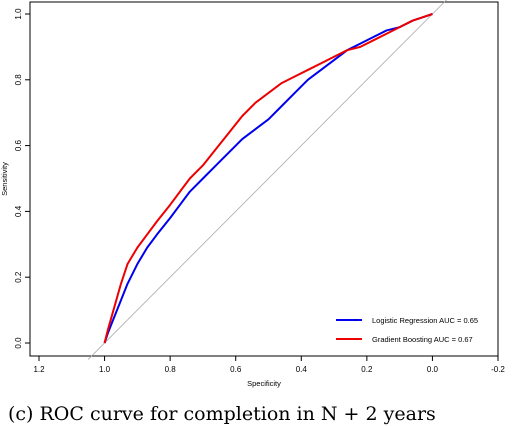 The height and width of the screenshot is (426, 516). What do you see at coordinates (236, 369) in the screenshot?
I see `x-tick-label: 0.6` at bounding box center [236, 369].